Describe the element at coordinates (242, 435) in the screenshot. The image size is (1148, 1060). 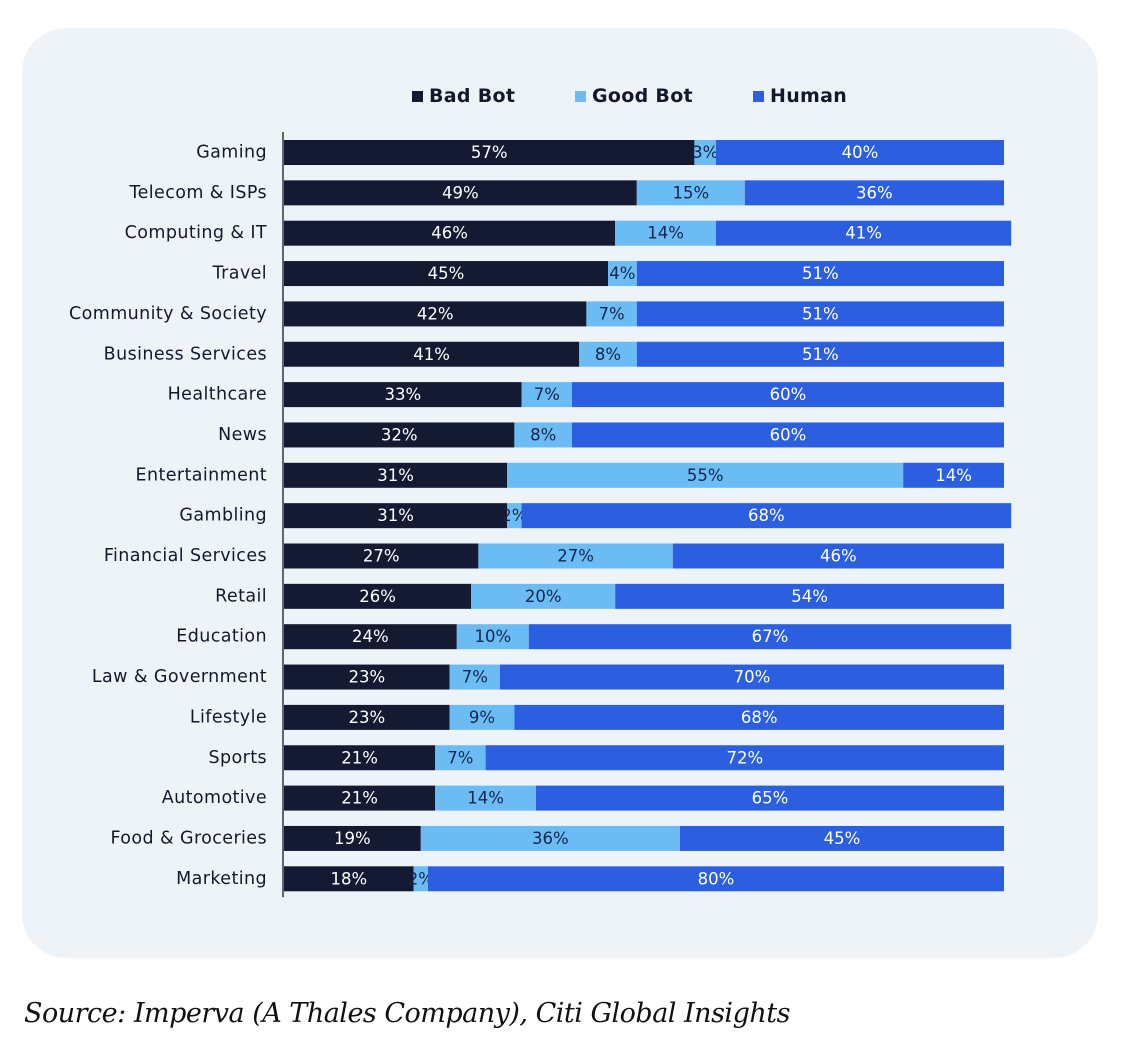
I see `category-label-news: News` at that location.